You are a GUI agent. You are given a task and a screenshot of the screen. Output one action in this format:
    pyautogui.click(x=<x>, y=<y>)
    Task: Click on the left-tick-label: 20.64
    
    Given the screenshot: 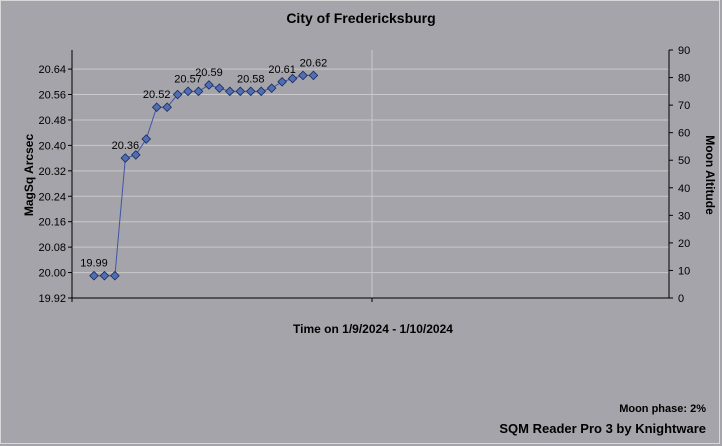 What is the action you would take?
    pyautogui.click(x=52, y=70)
    